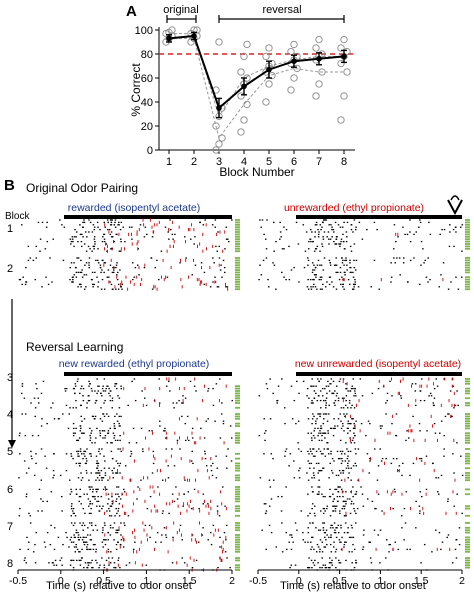 The image size is (474, 594). What do you see at coordinates (10, 269) in the screenshot?
I see `block-label: 2` at bounding box center [10, 269].